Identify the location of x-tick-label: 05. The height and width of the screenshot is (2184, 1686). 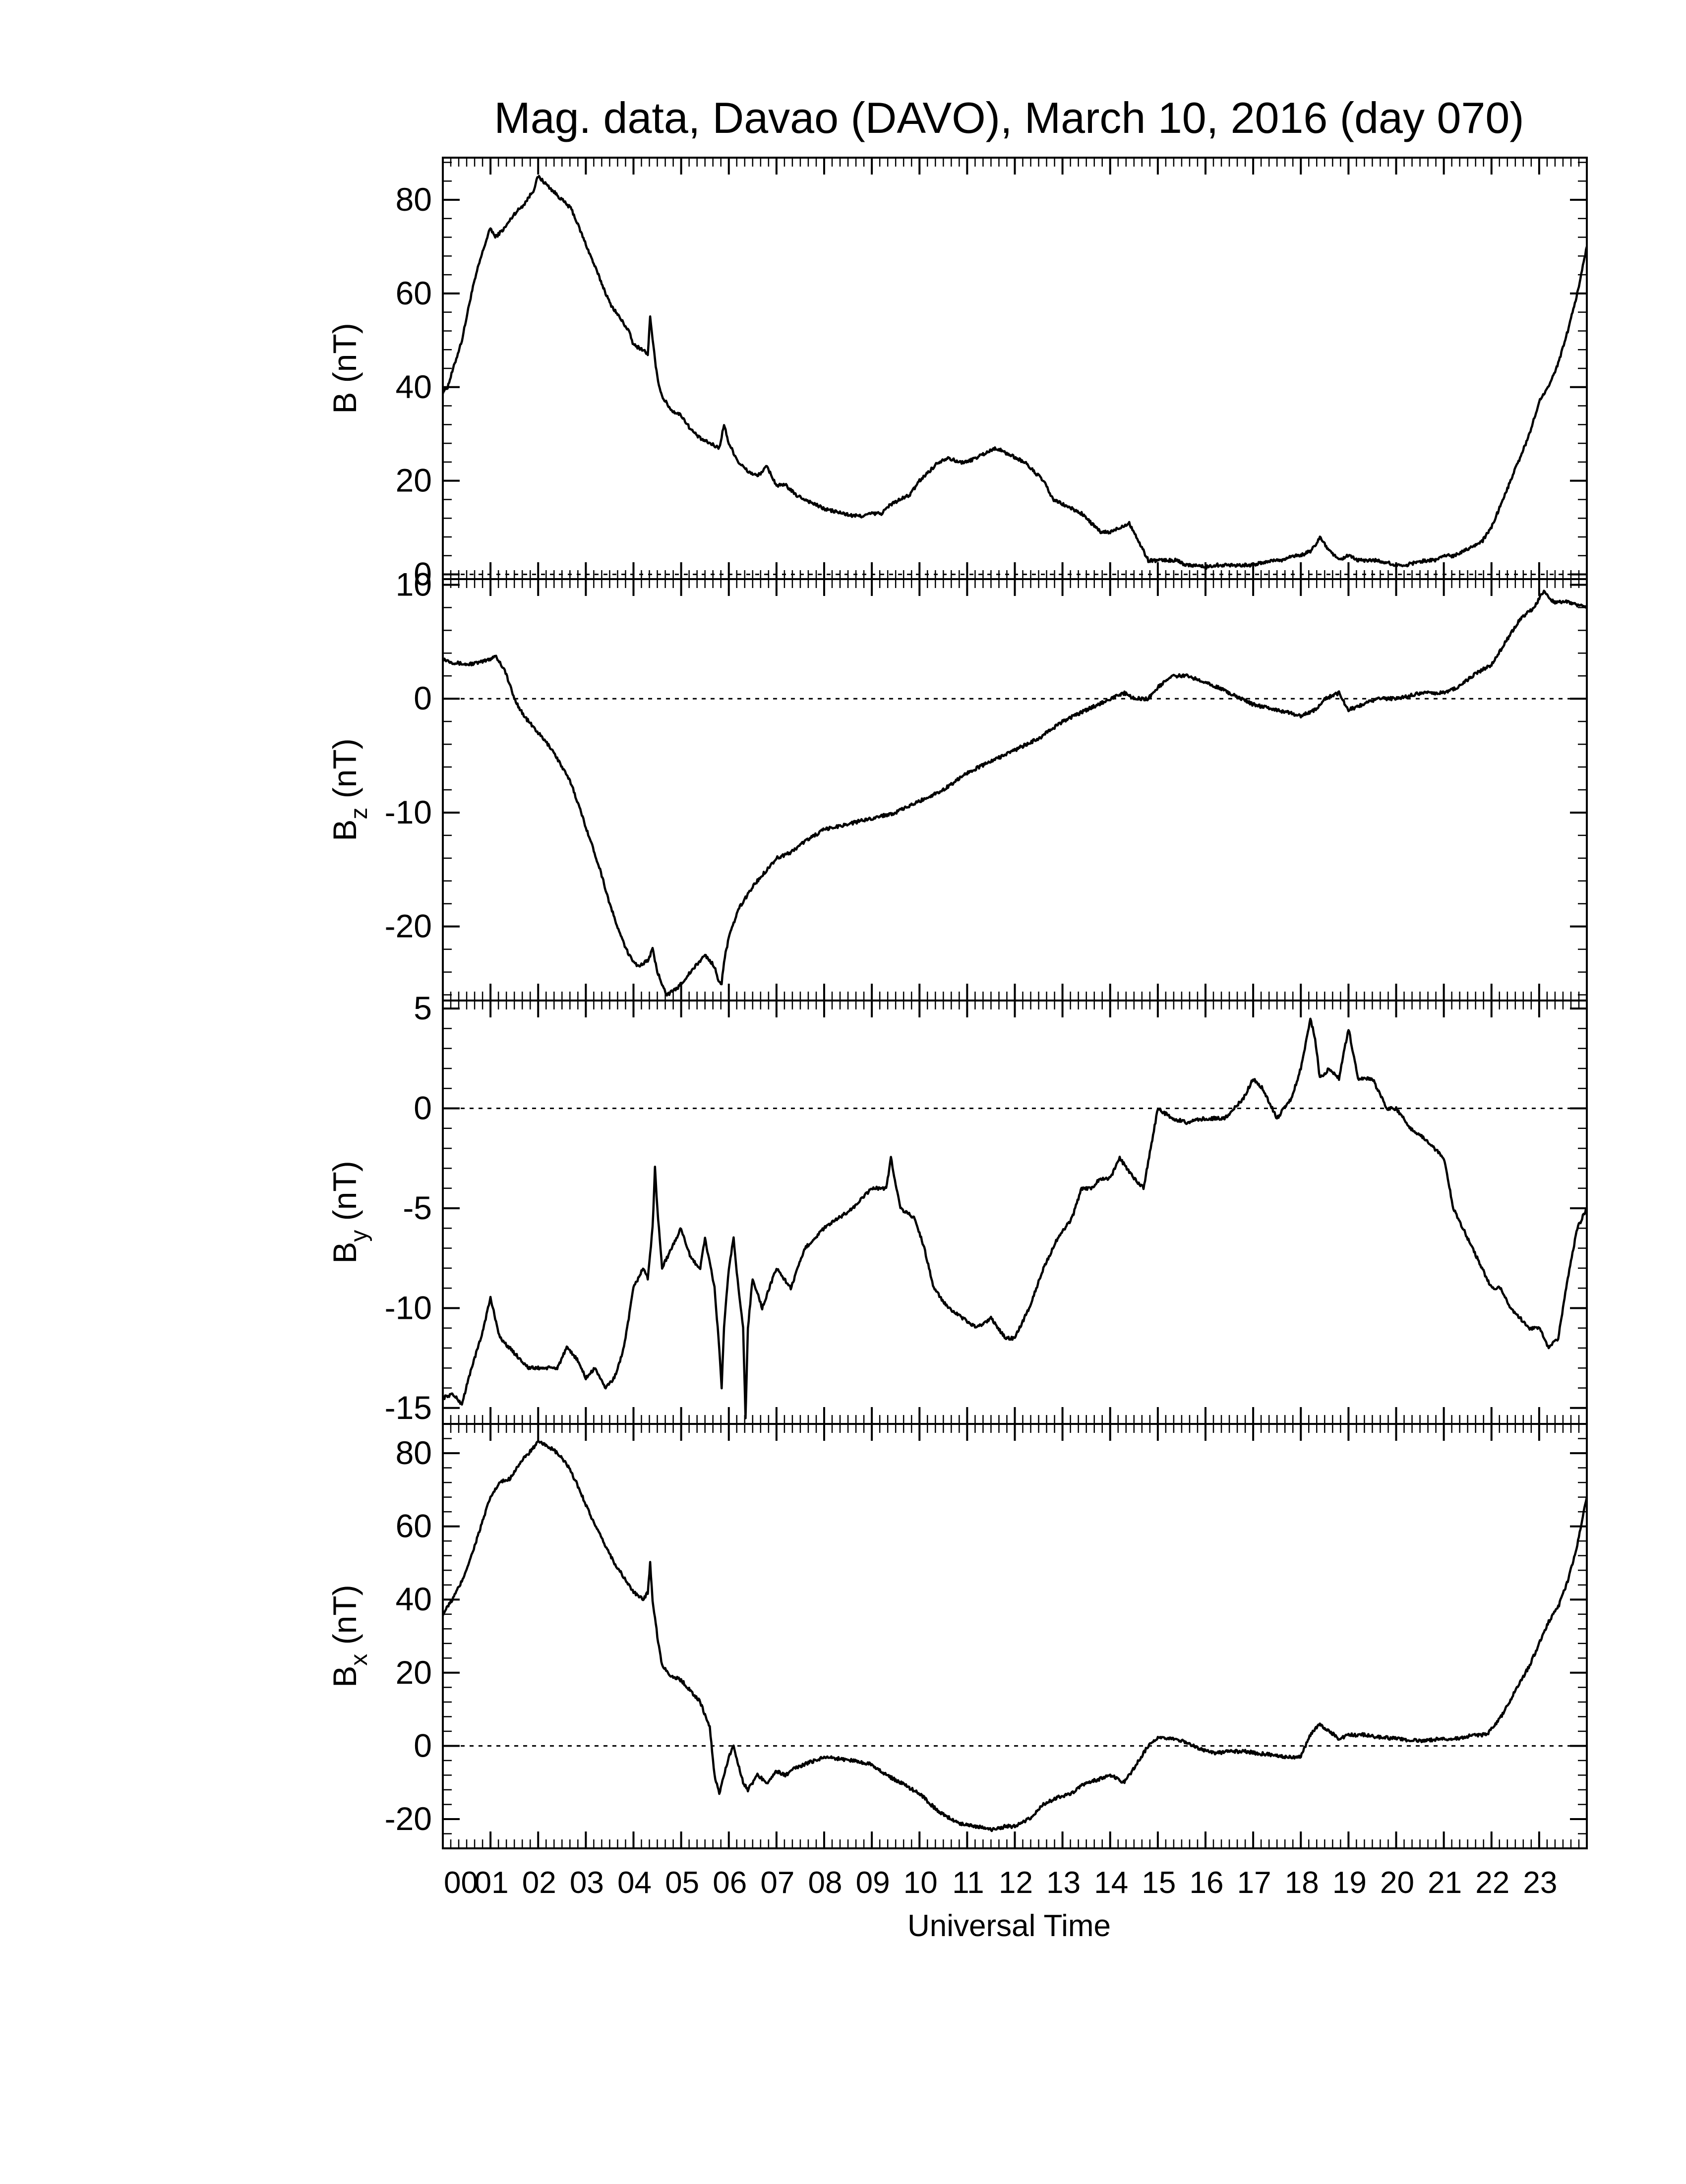
(682, 1883).